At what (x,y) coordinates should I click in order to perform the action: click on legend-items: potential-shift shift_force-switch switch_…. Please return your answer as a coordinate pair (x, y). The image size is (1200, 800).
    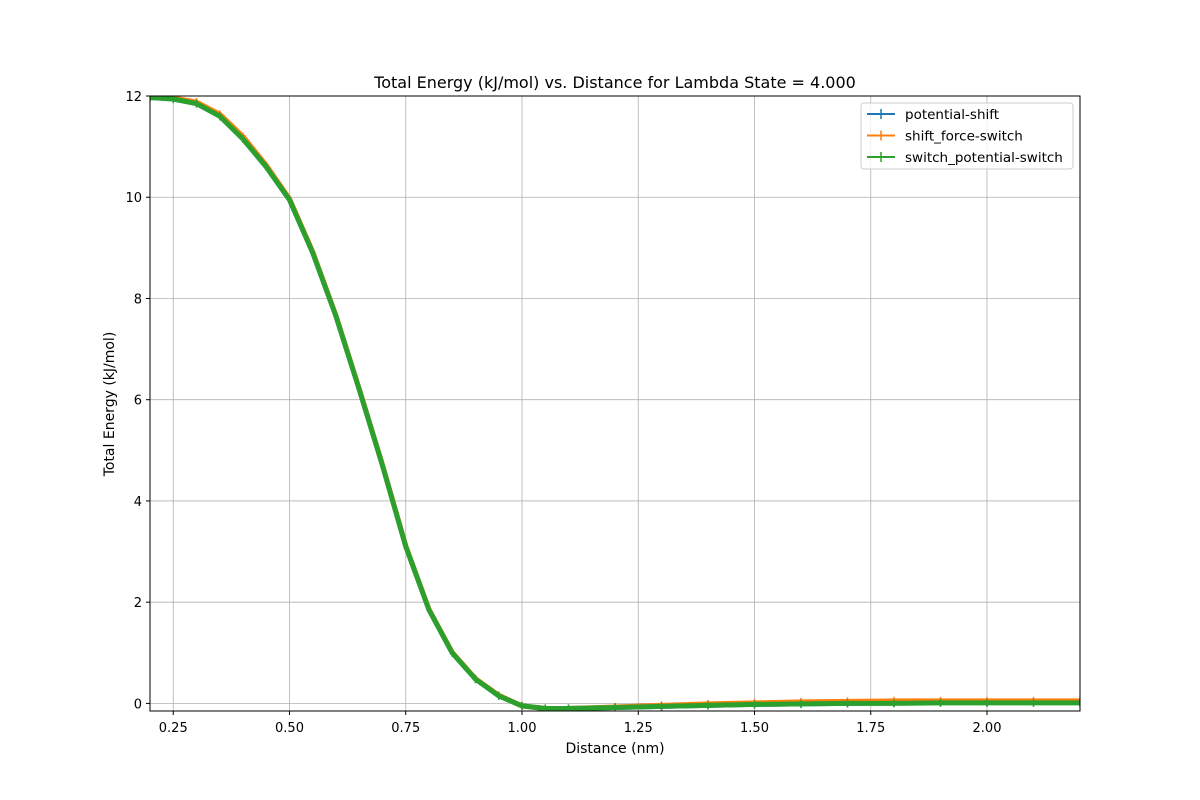
    Looking at the image, I should click on (965, 136).